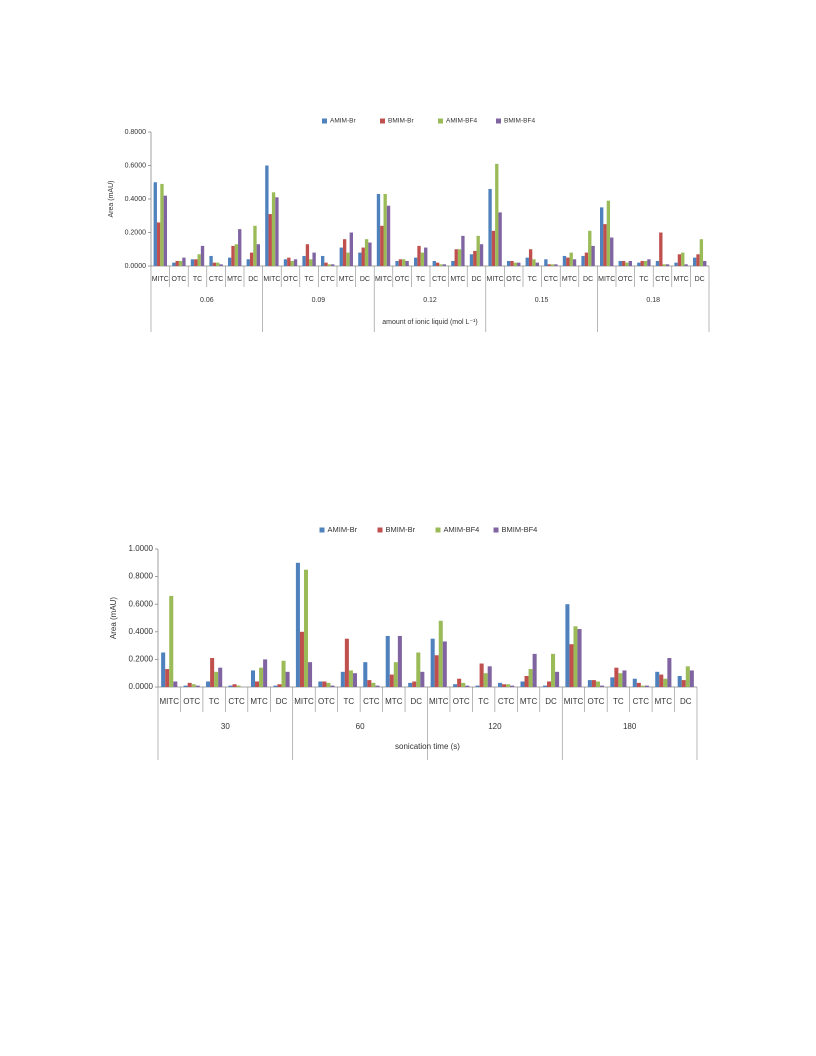 Image resolution: width=816 pixels, height=1056 pixels. I want to click on x-tick-label: DC, so click(686, 701).